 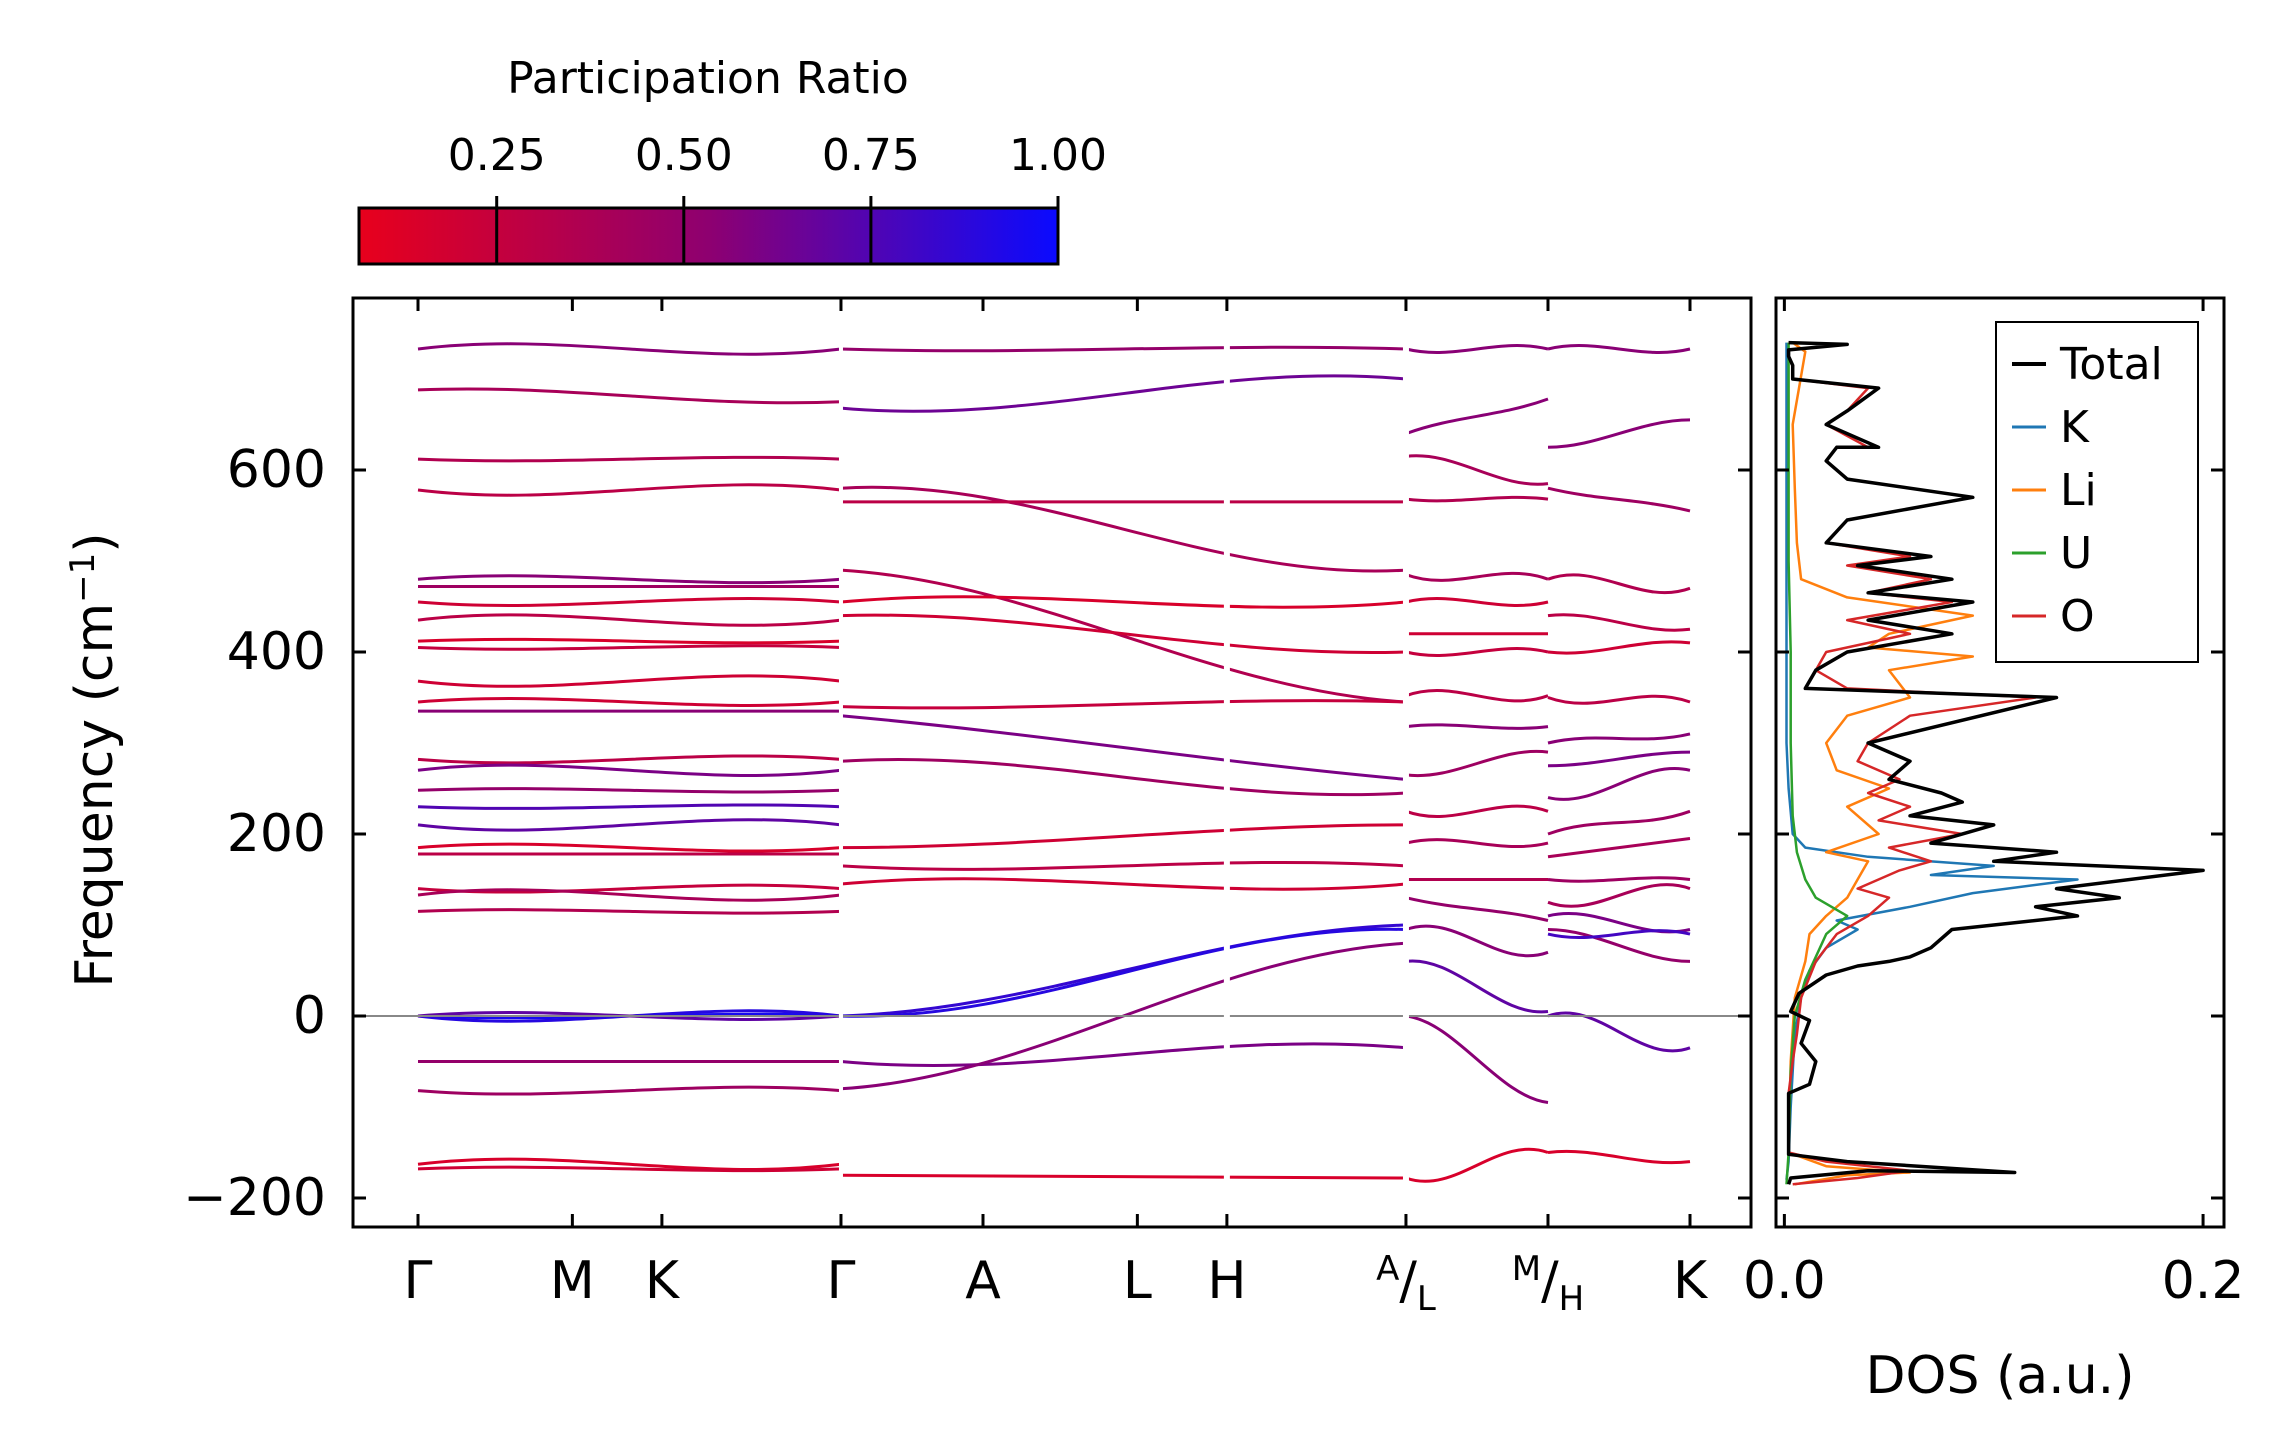 I want to click on colorbar-gradient, so click(x=708, y=236).